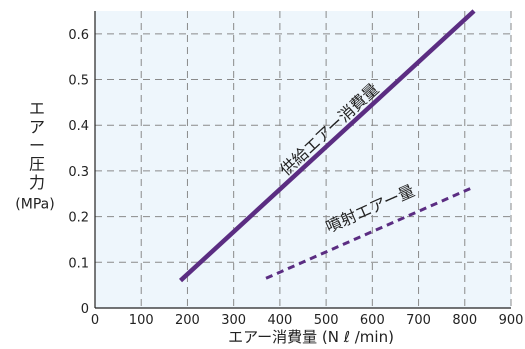 This screenshot has width=525, height=349. I want to click on x-tick-label: 0, so click(95, 320).